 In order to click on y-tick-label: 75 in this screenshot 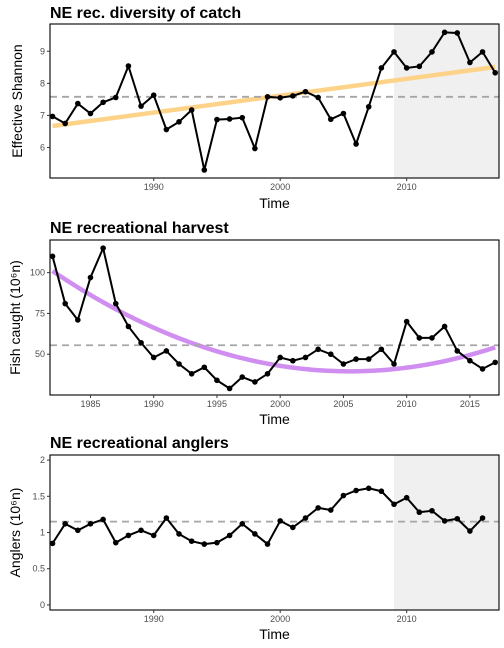, I will do `click(40, 313)`.